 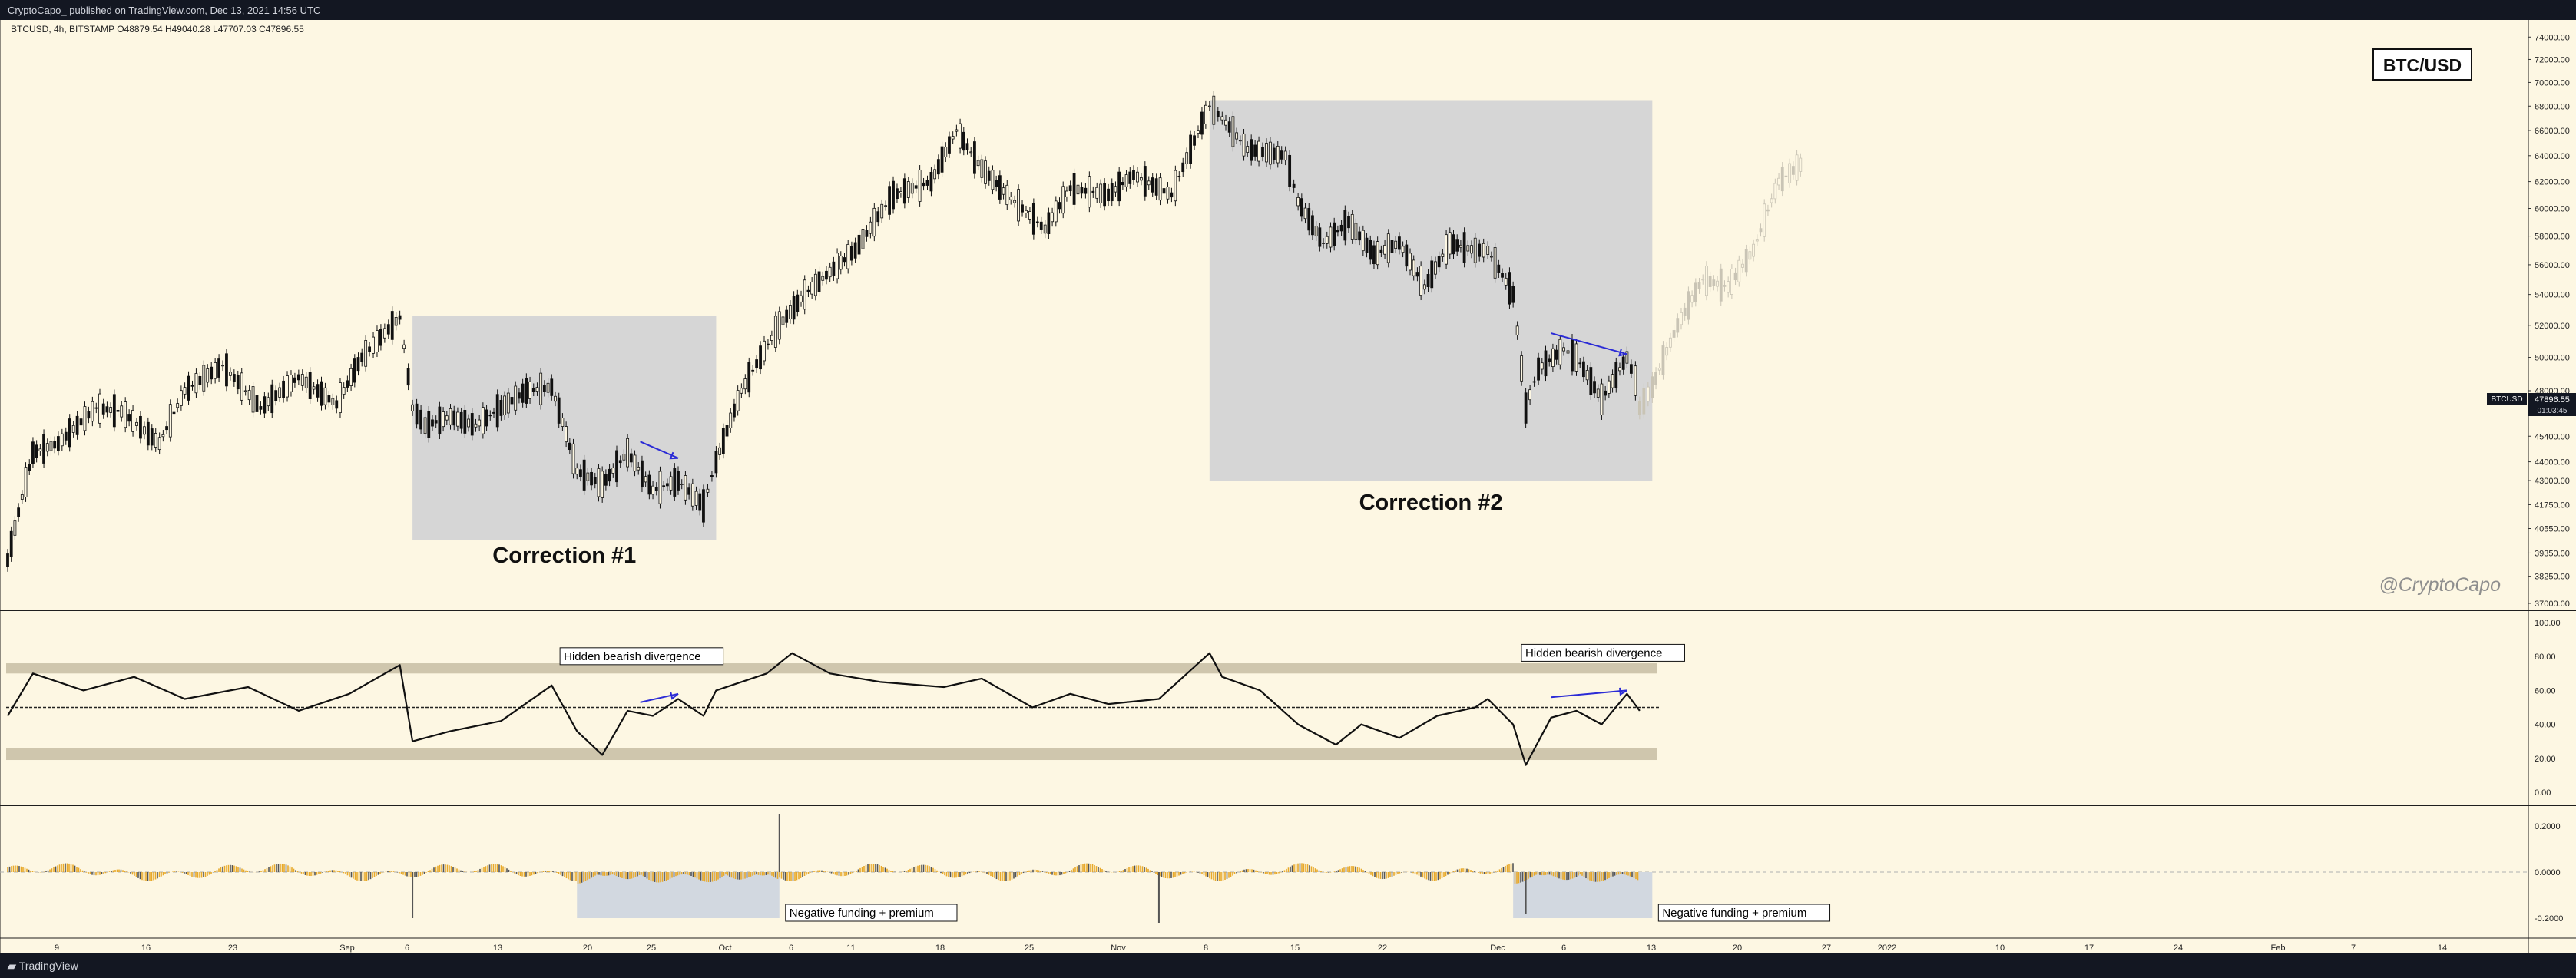 What do you see at coordinates (232, 948) in the screenshot?
I see `time-tick-label: 23` at bounding box center [232, 948].